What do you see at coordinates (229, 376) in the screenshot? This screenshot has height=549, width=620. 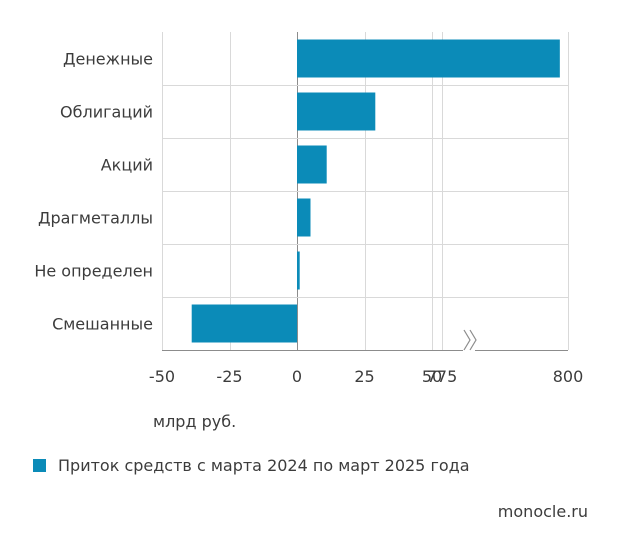 I see `x-tick-label--25: -25` at bounding box center [229, 376].